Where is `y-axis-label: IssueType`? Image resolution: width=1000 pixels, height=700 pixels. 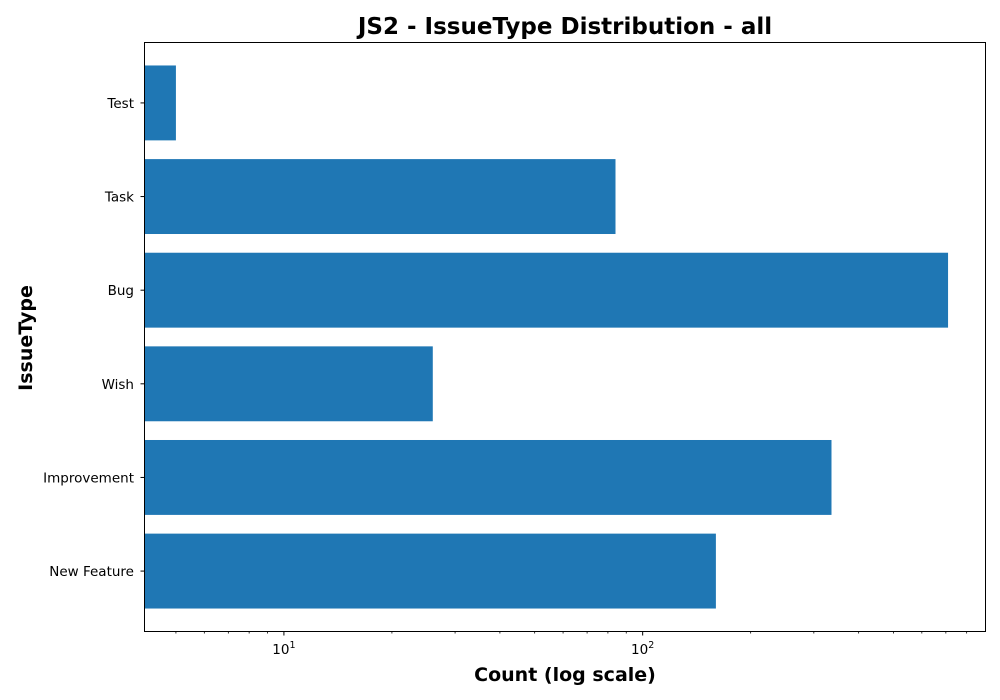 y-axis-label: IssueType is located at coordinates (26, 338).